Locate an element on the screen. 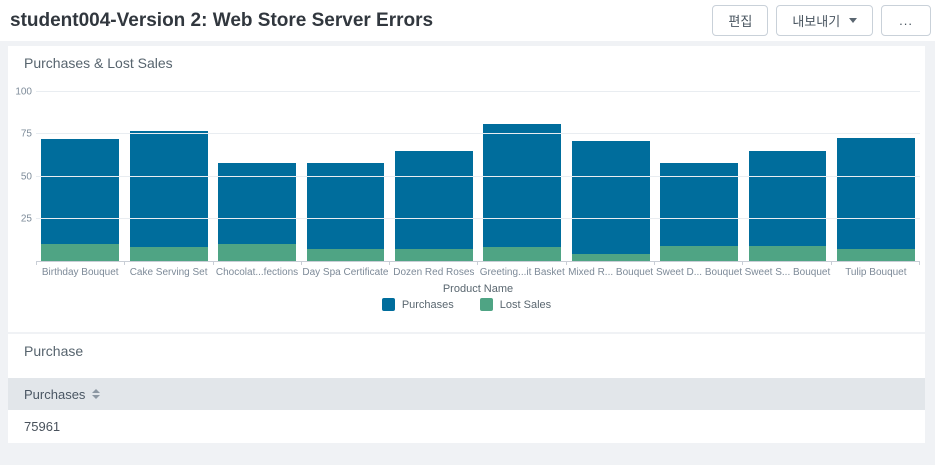 The height and width of the screenshot is (465, 935). chart-legend: Purchases Lost Sales is located at coordinates (466, 304).